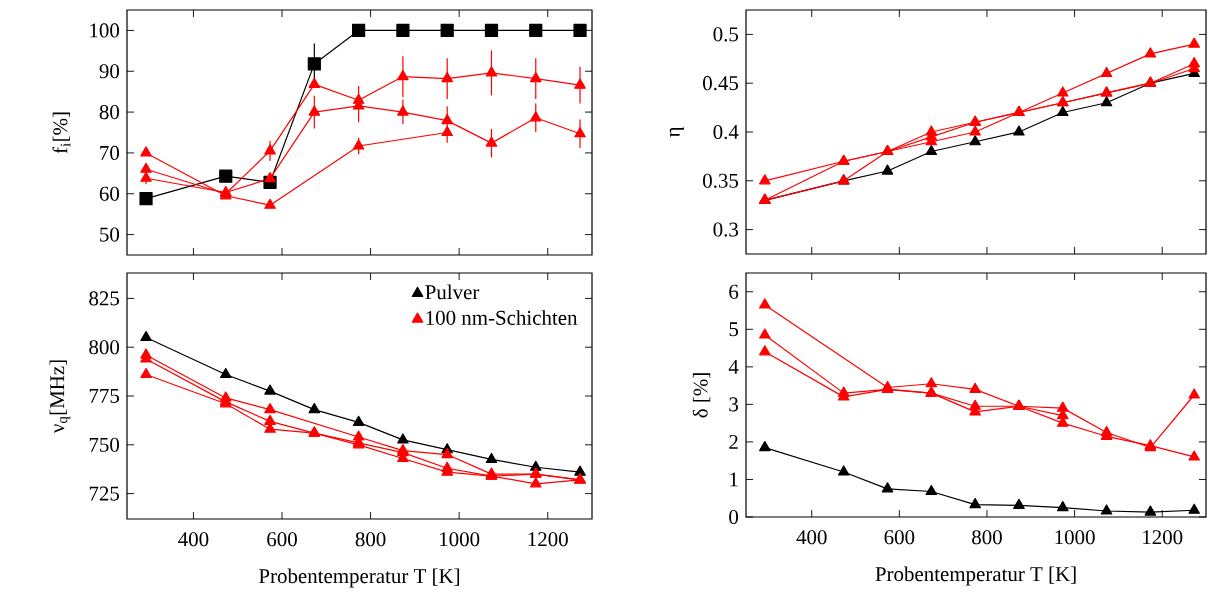 The image size is (1208, 614). What do you see at coordinates (734, 291) in the screenshot?
I see `y-tick-label: 6` at bounding box center [734, 291].